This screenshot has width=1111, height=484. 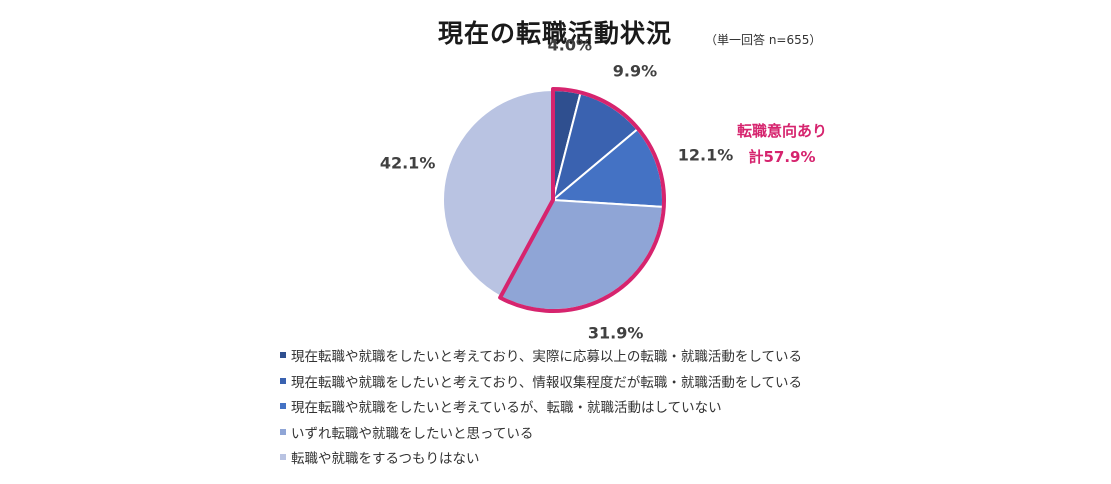 I want to click on chart-title: 現在の転職活動状況, so click(x=555, y=33).